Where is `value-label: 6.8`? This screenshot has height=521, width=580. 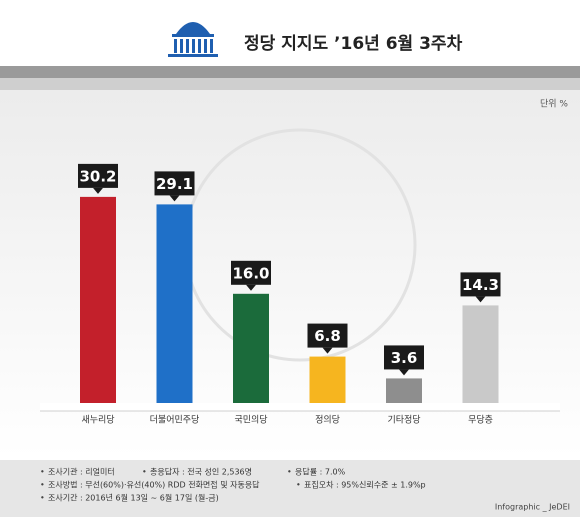 value-label: 6.8 is located at coordinates (327, 336).